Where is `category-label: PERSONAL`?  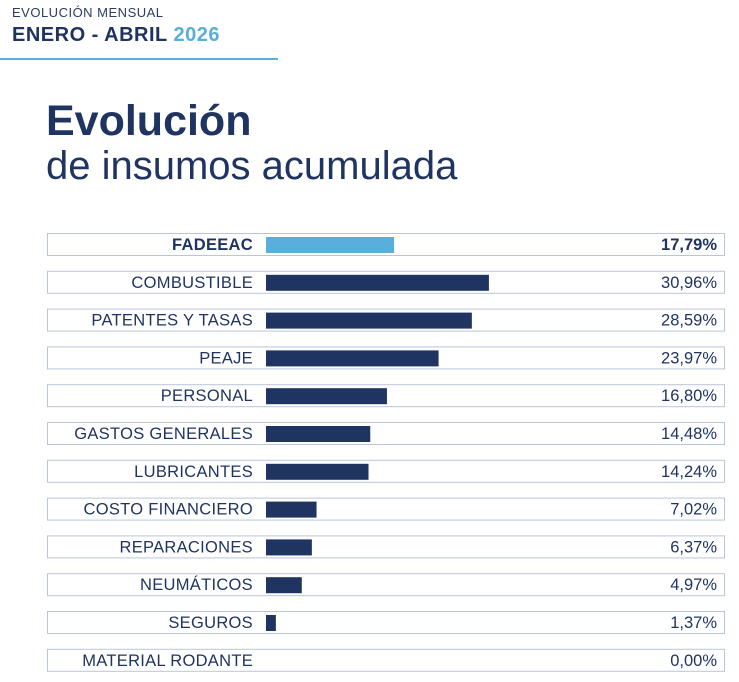
category-label: PERSONAL is located at coordinates (207, 396).